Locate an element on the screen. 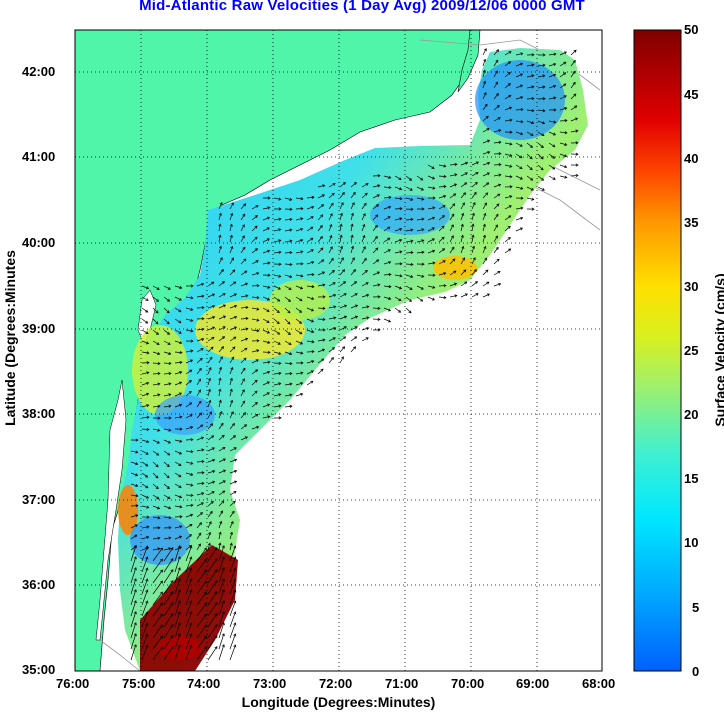 The image size is (724, 714). x-tick-label: 73:00 is located at coordinates (270, 683).